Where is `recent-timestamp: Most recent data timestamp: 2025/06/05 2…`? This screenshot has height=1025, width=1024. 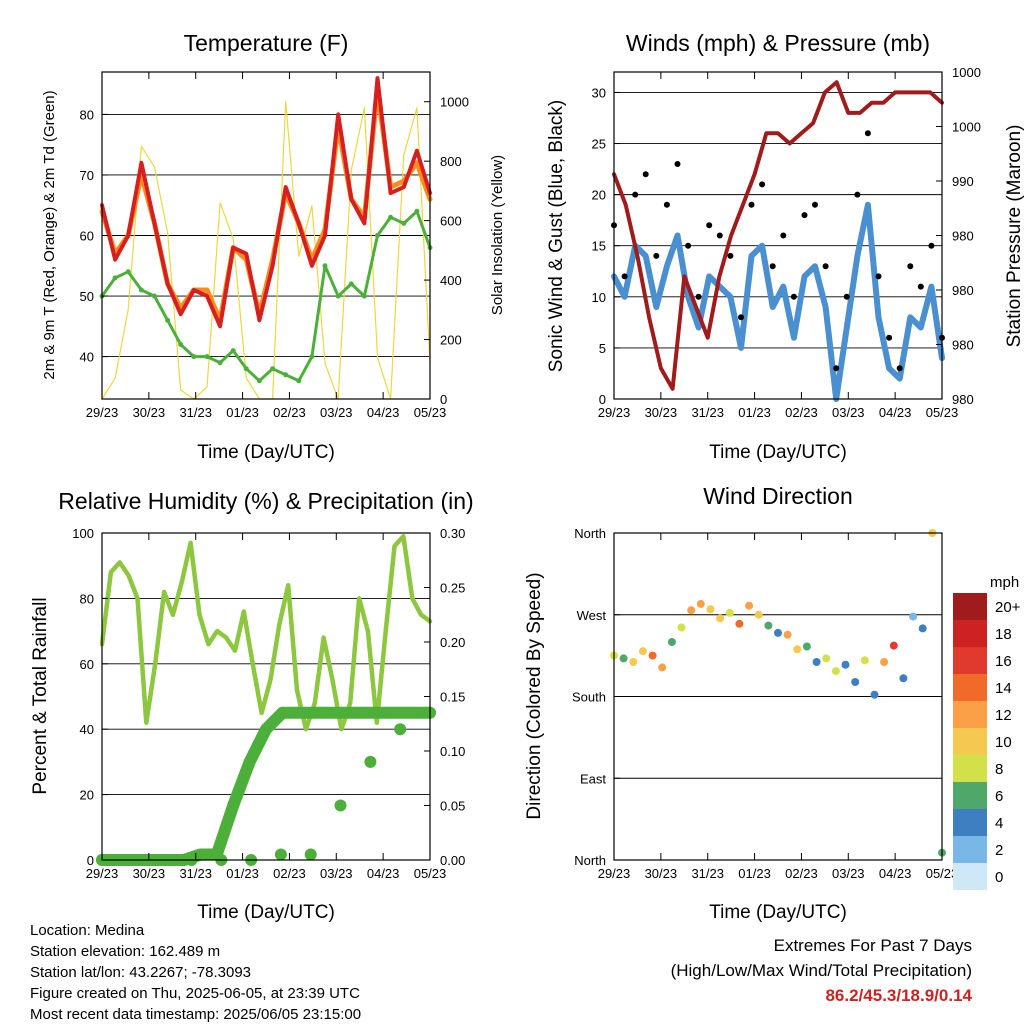 recent-timestamp: Most recent data timestamp: 2025/06/05 2… is located at coordinates (196, 1014).